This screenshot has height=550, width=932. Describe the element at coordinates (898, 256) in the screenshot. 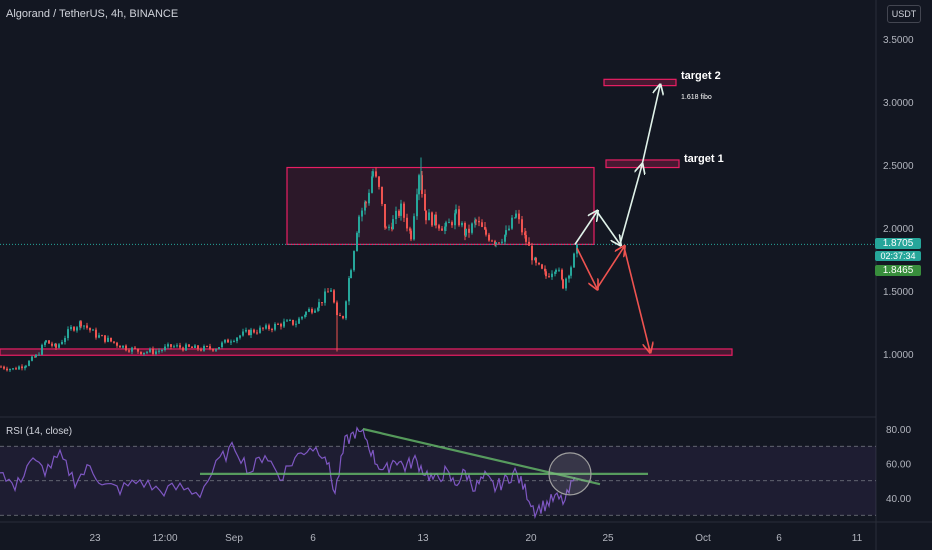

I see `price-tag-countdown: 02:37:34` at that location.